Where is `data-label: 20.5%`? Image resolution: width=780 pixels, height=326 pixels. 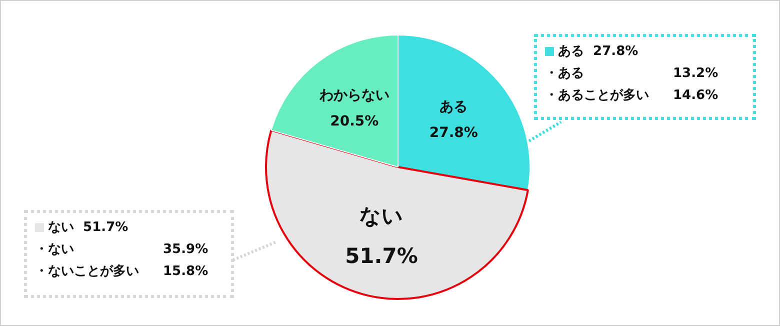 data-label: 20.5% is located at coordinates (354, 122).